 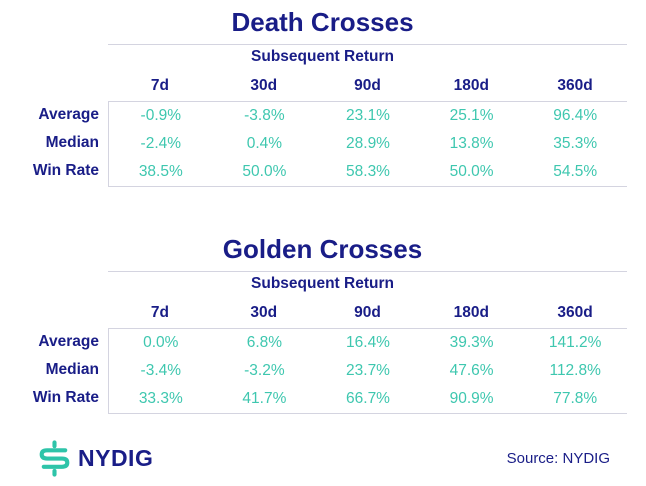 I want to click on table-cell: 58.3%, so click(x=368, y=171).